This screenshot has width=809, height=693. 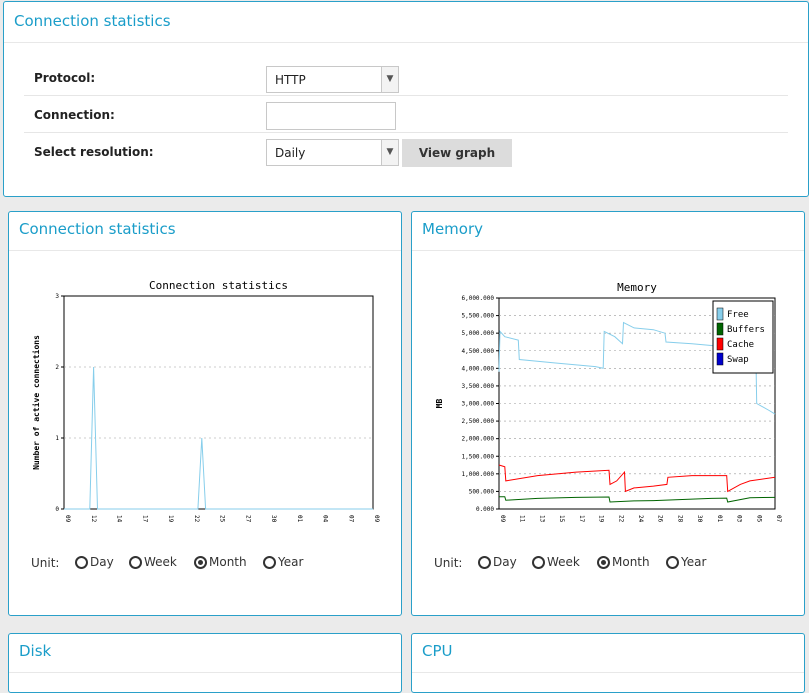 What do you see at coordinates (477, 439) in the screenshot?
I see `y-tick-label: 2,000.000` at bounding box center [477, 439].